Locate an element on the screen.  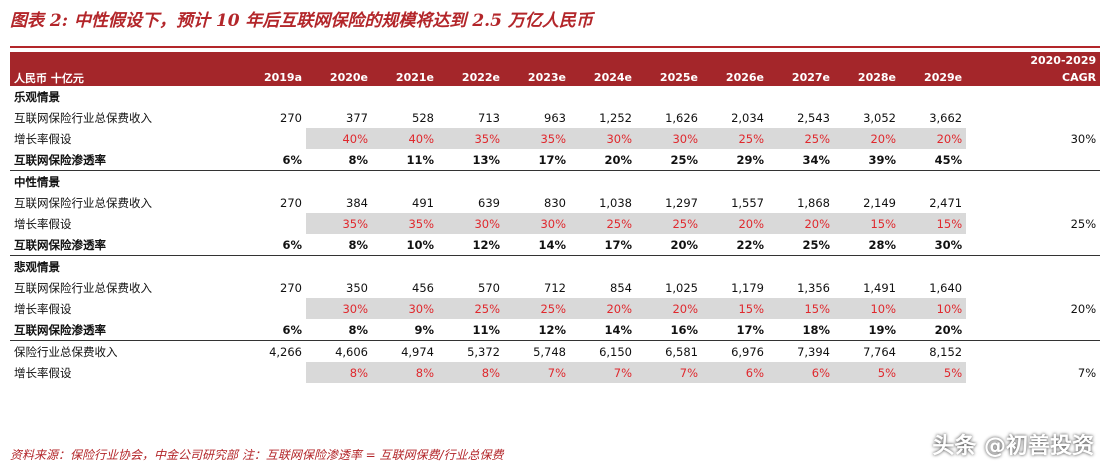
data-row: 增长率假设 40% 40% 35% 35% 30% 30% 25% 25% 20% 20% 30% is located at coordinates (555, 138).